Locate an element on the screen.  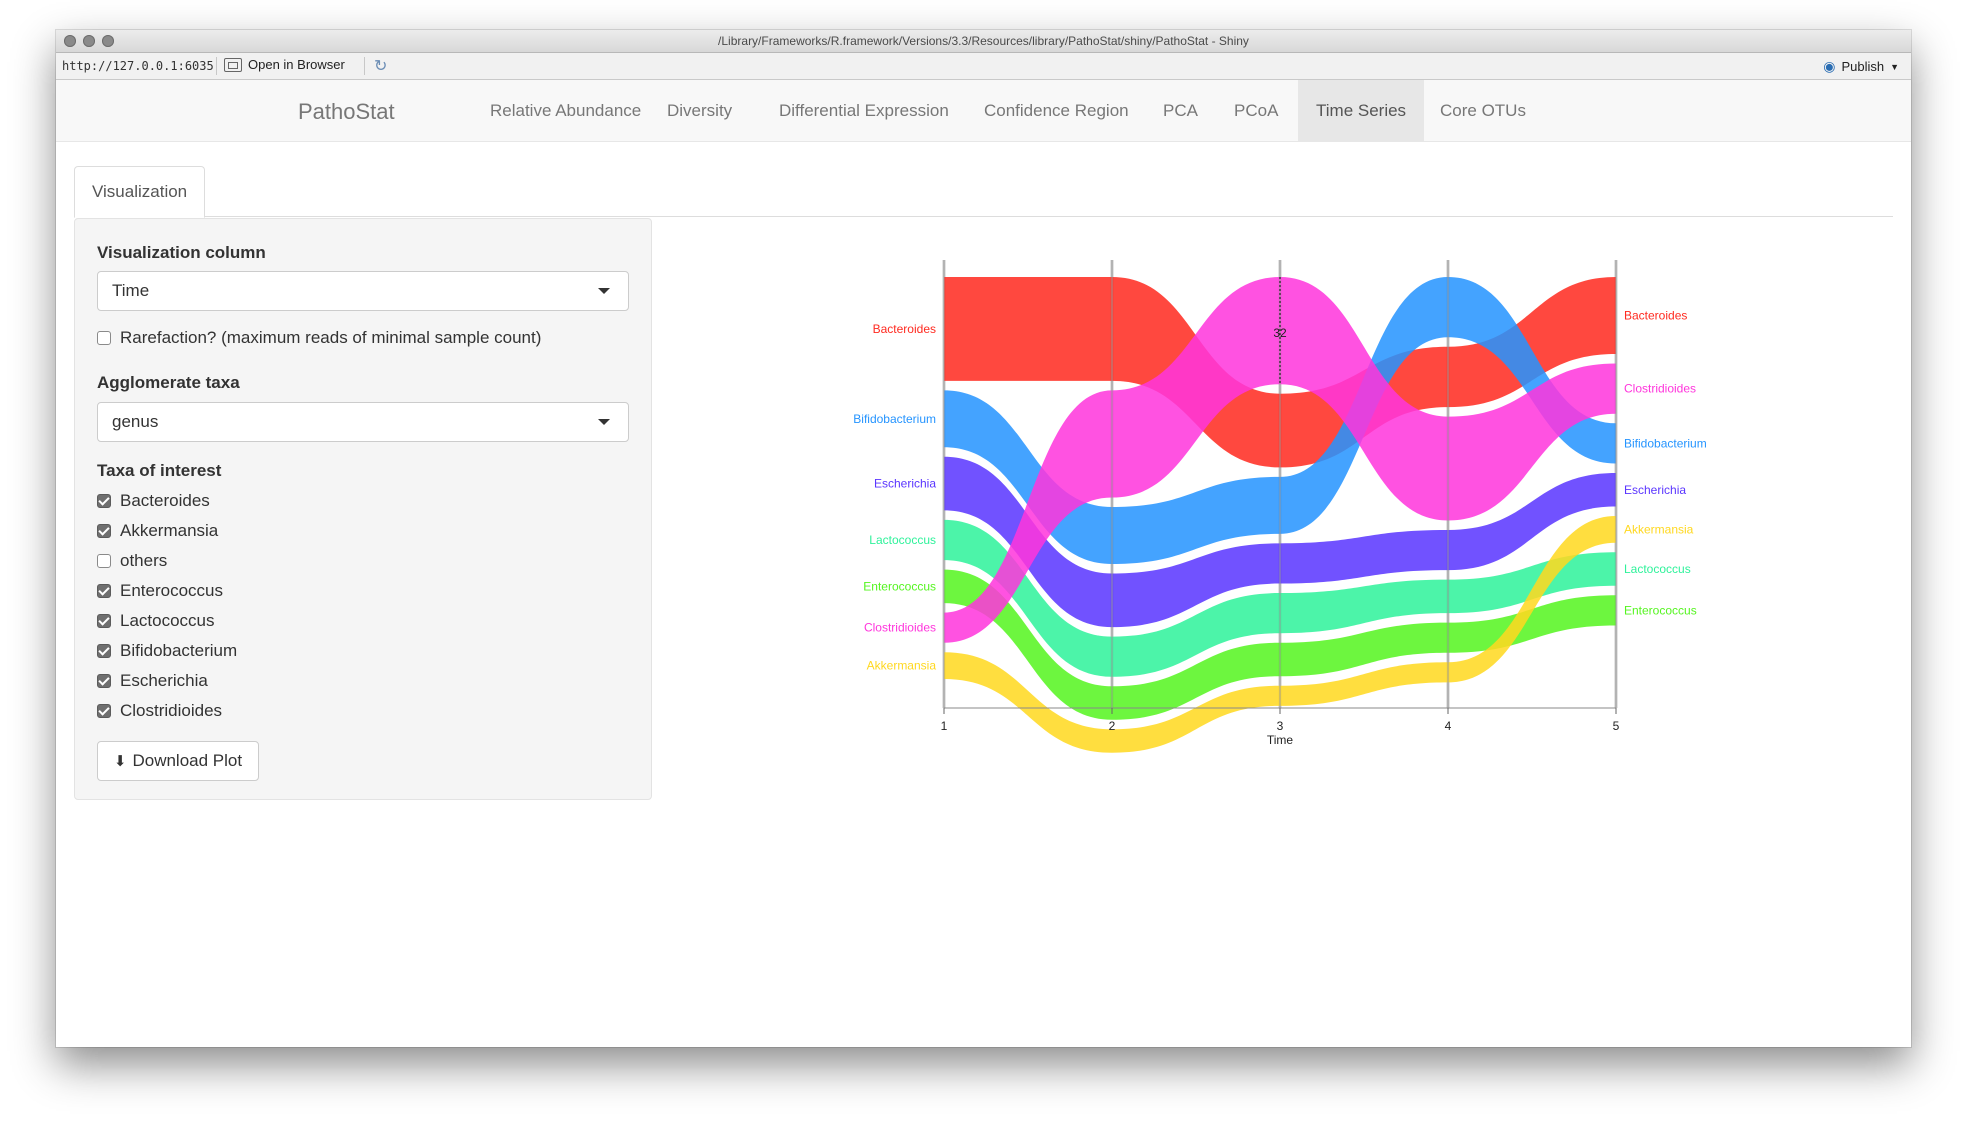
taxa-label: Taxa of interest is located at coordinates (159, 470).